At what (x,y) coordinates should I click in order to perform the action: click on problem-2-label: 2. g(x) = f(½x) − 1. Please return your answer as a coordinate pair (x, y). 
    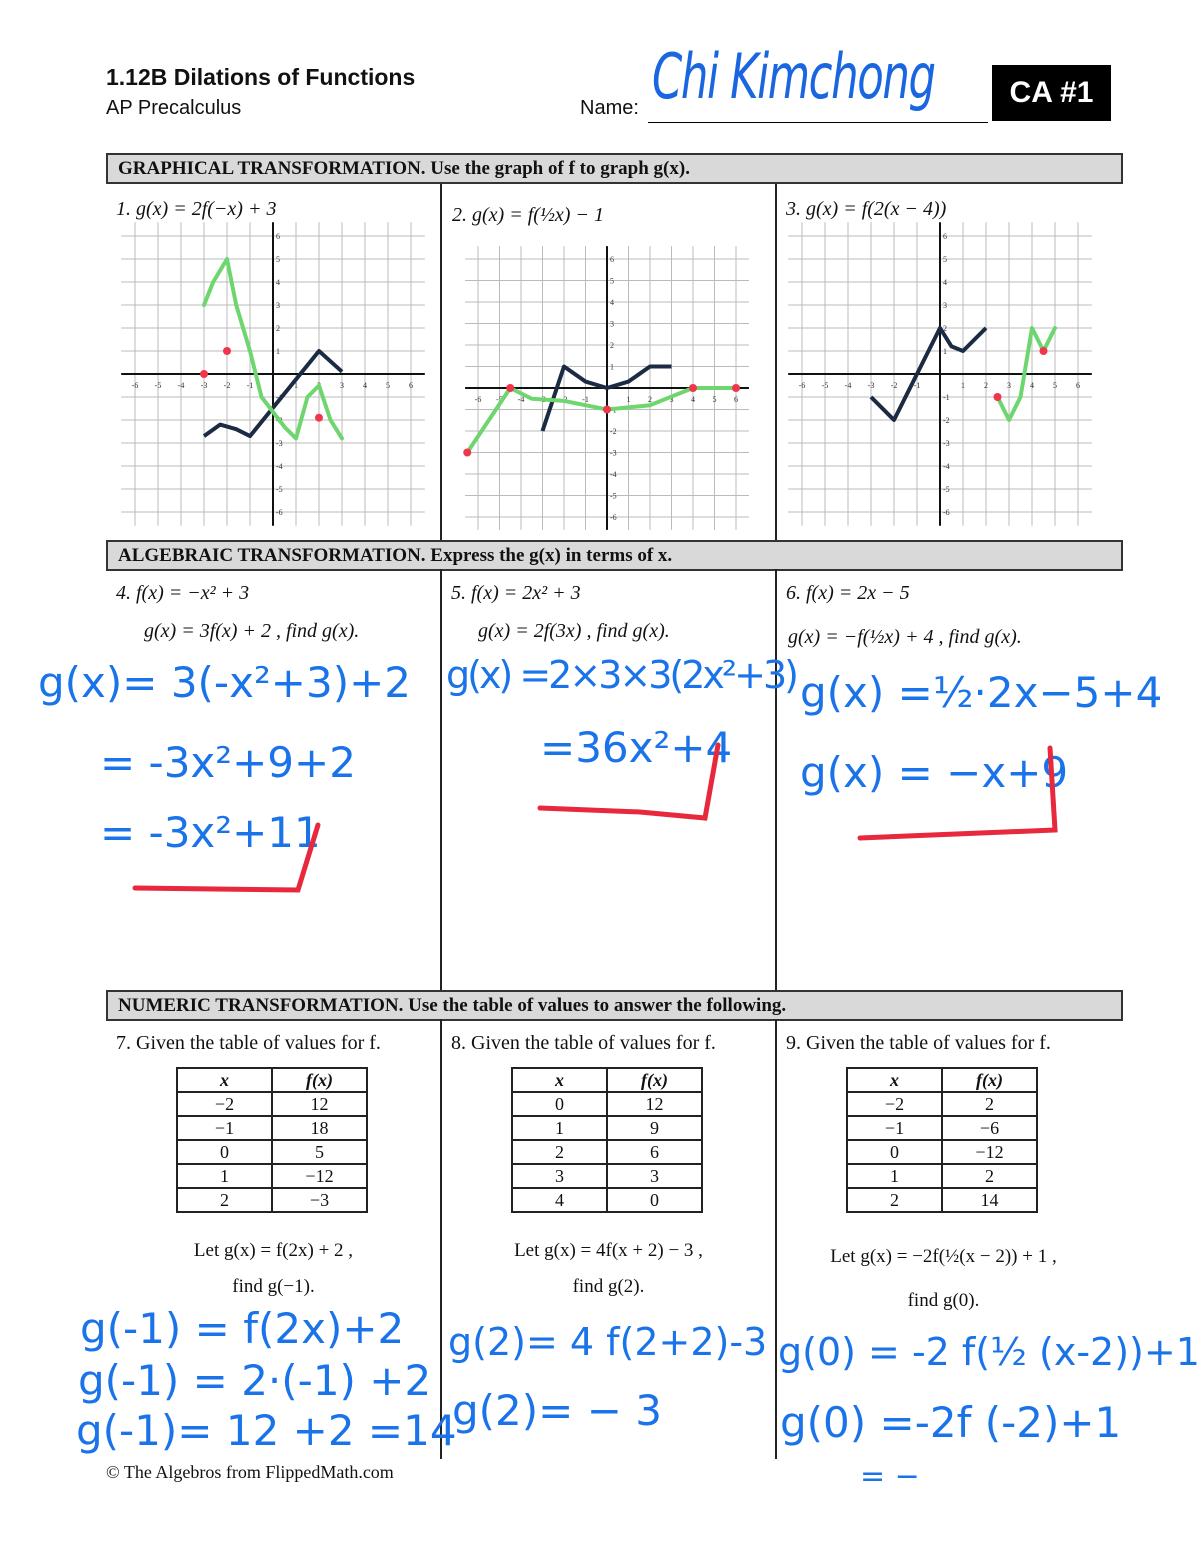
    Looking at the image, I should click on (528, 215).